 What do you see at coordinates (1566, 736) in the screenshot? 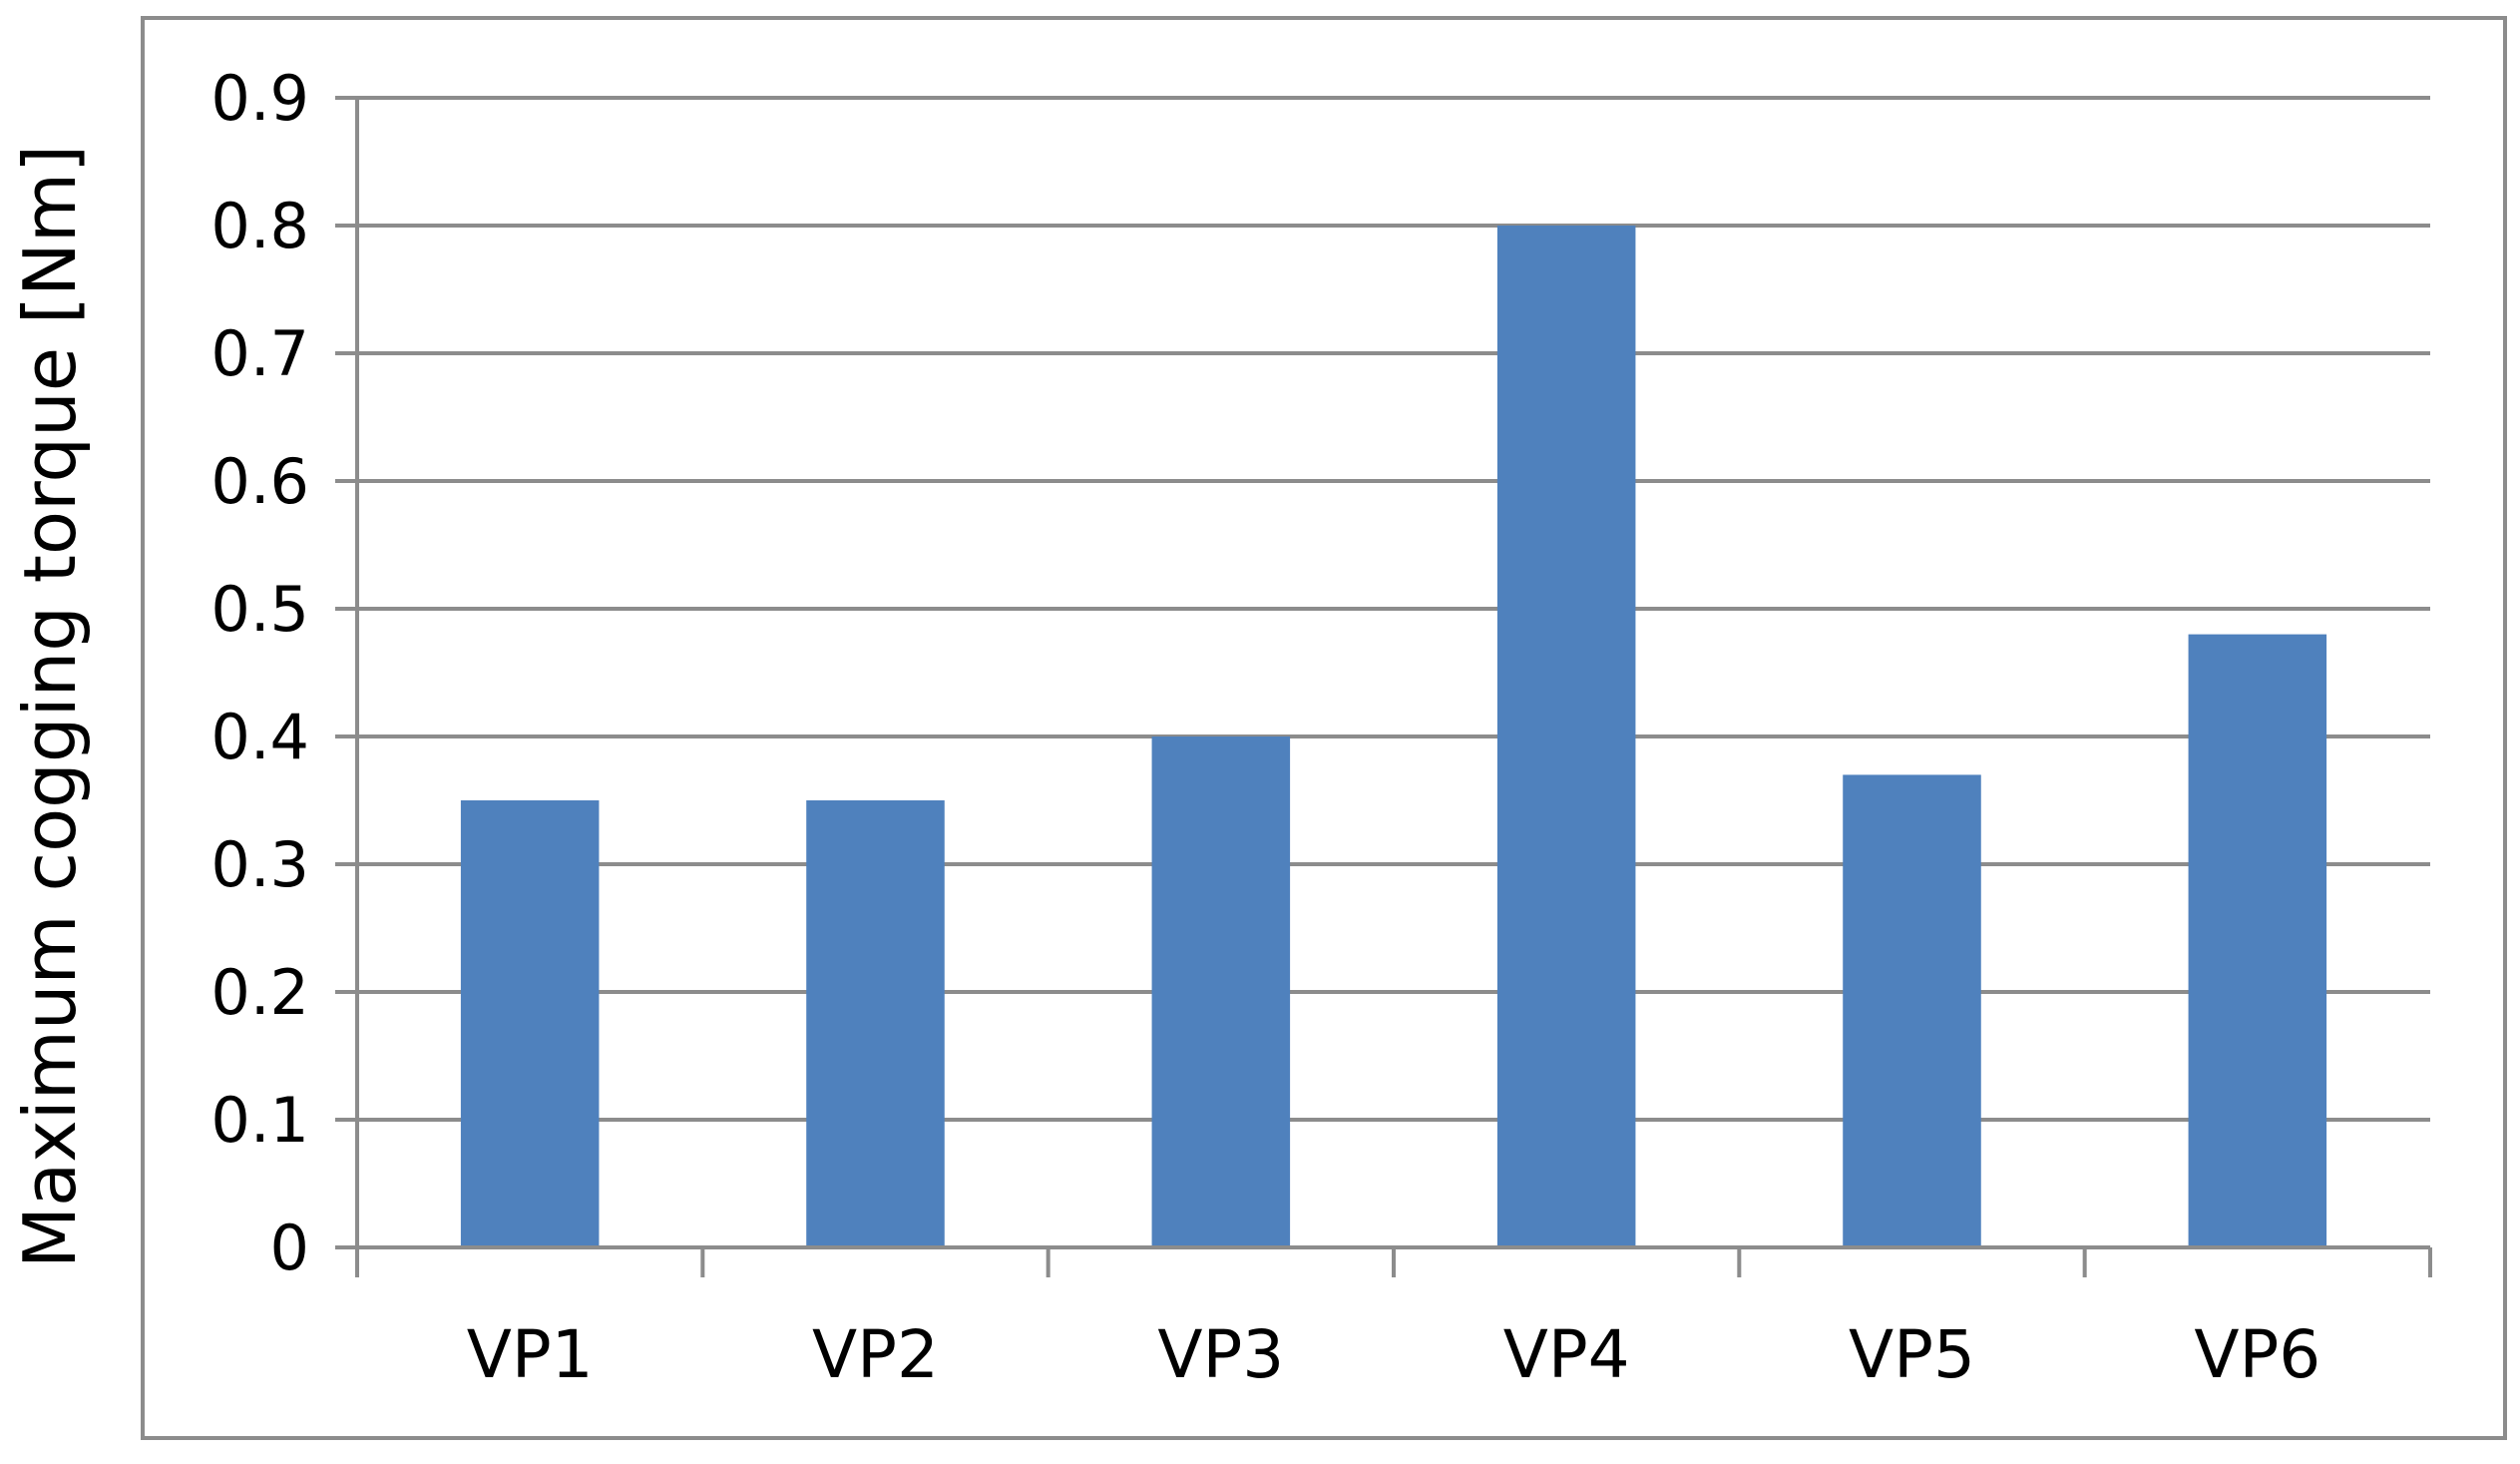
I see `bar-vp4` at bounding box center [1566, 736].